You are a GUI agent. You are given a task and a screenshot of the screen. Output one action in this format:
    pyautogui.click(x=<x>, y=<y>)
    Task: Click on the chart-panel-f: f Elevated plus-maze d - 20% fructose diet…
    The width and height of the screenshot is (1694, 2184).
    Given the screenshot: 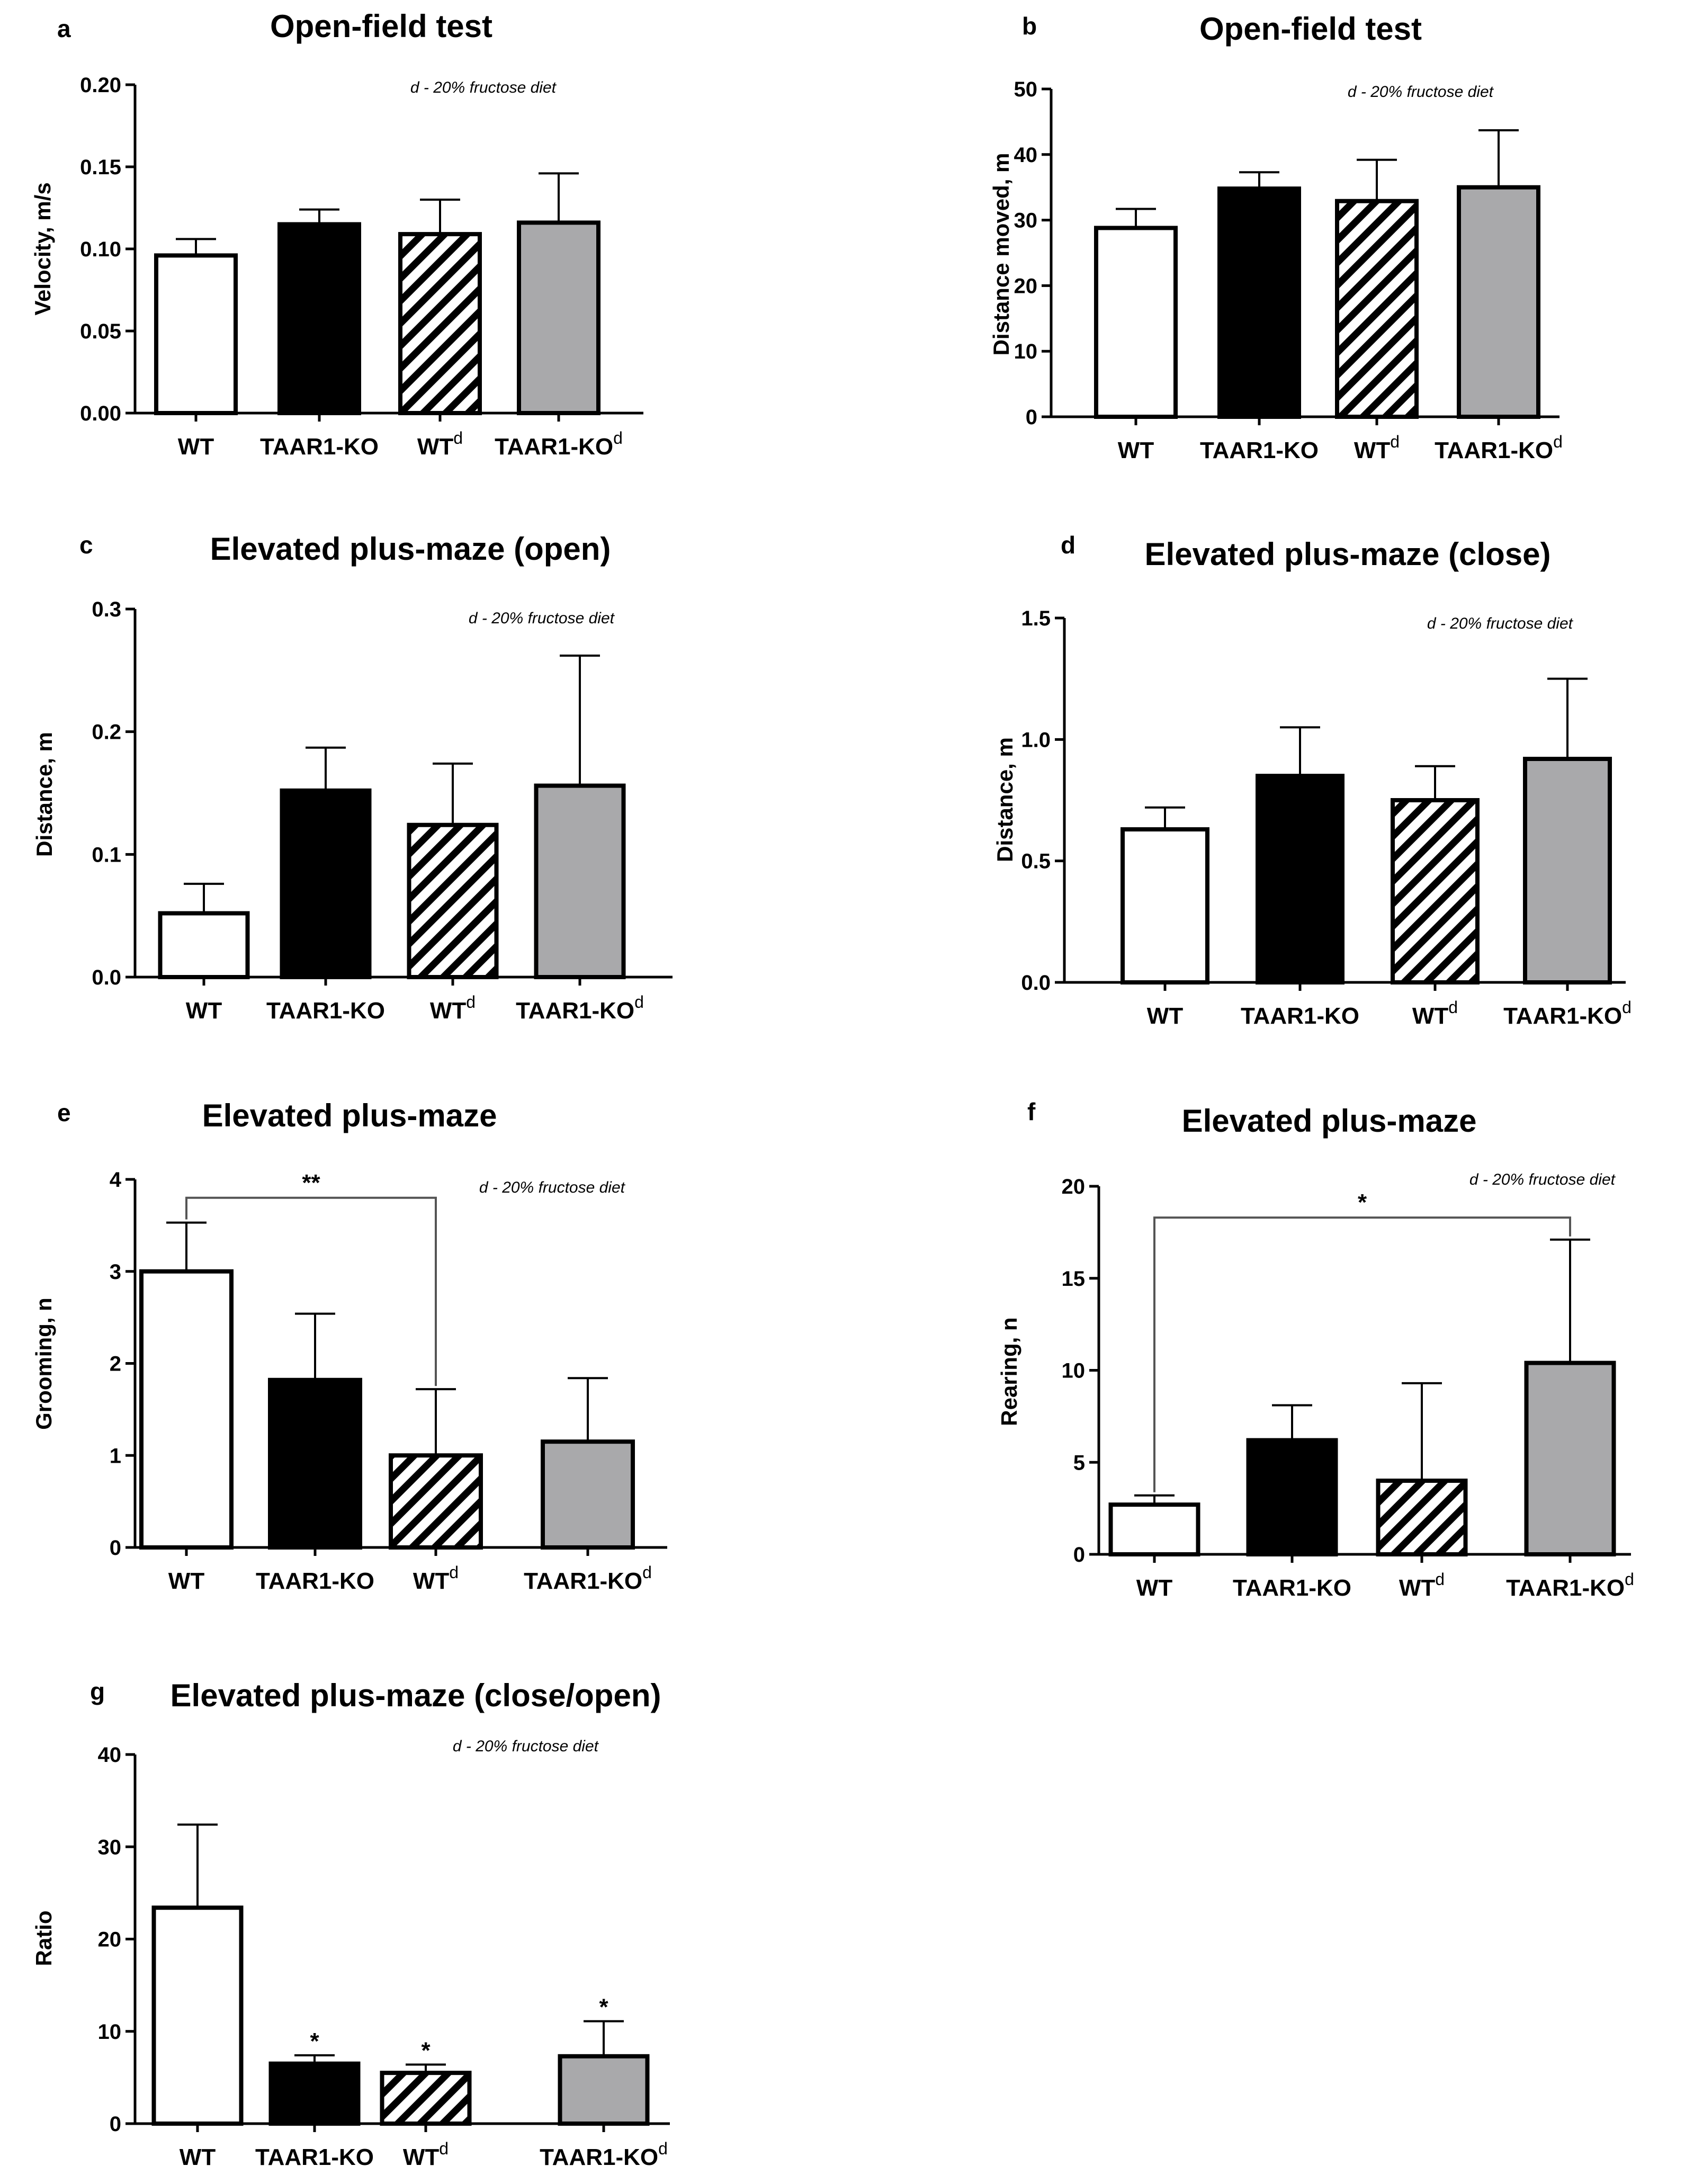 What is the action you would take?
    pyautogui.click(x=1315, y=1349)
    